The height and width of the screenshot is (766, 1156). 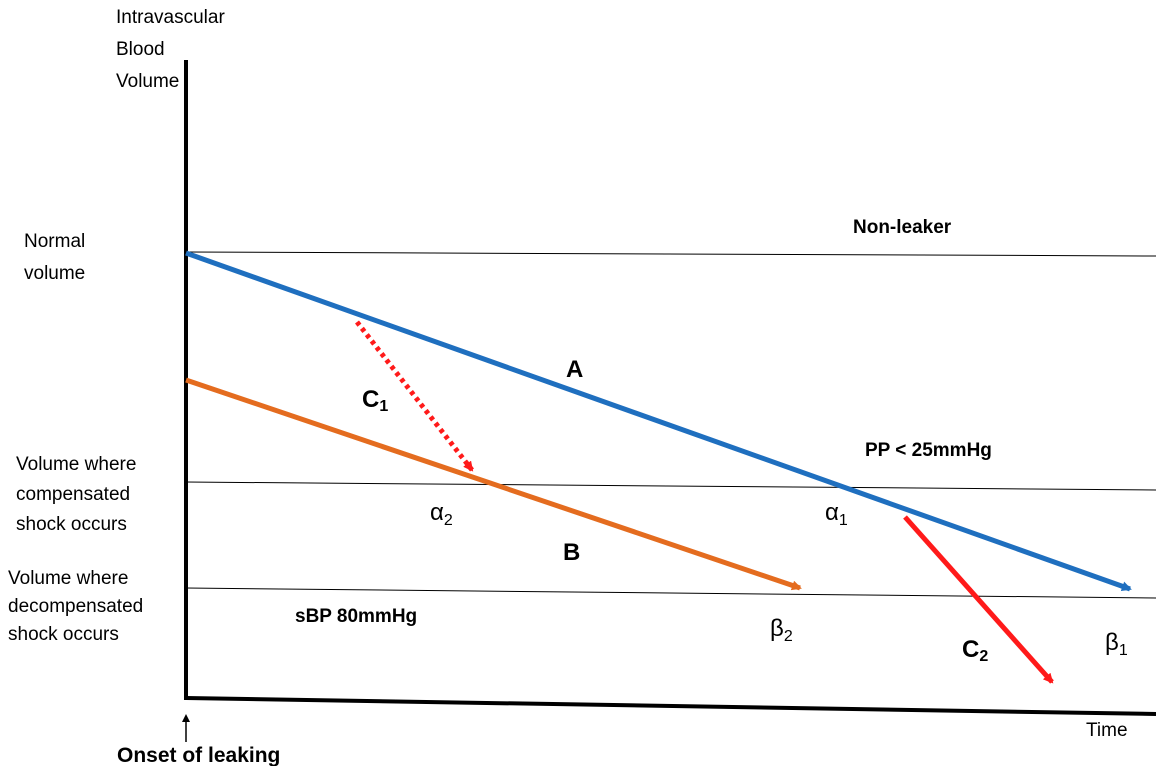 I want to click on beta1-label: β1, so click(x=1116, y=644).